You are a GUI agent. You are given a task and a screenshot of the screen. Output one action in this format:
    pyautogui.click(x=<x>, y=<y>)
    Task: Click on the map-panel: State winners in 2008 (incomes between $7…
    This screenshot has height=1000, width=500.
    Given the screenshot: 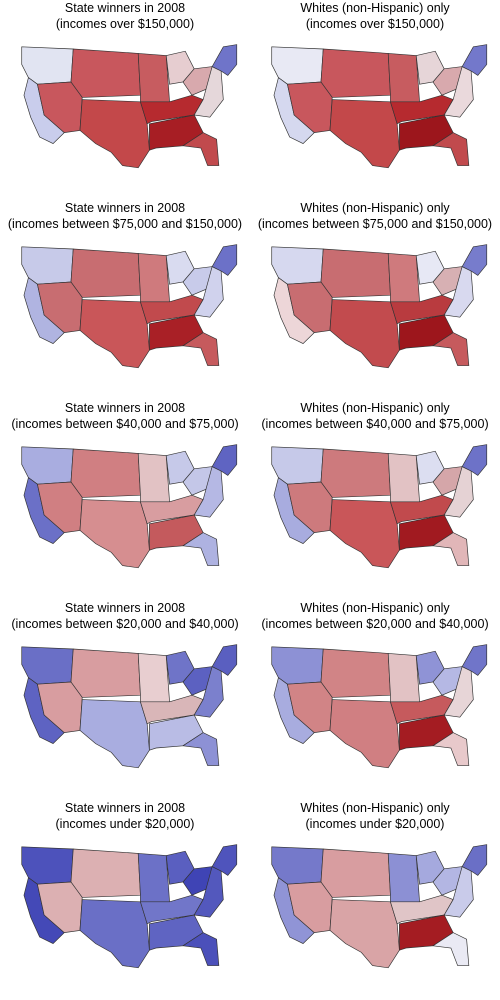 What is the action you would take?
    pyautogui.click(x=125, y=300)
    